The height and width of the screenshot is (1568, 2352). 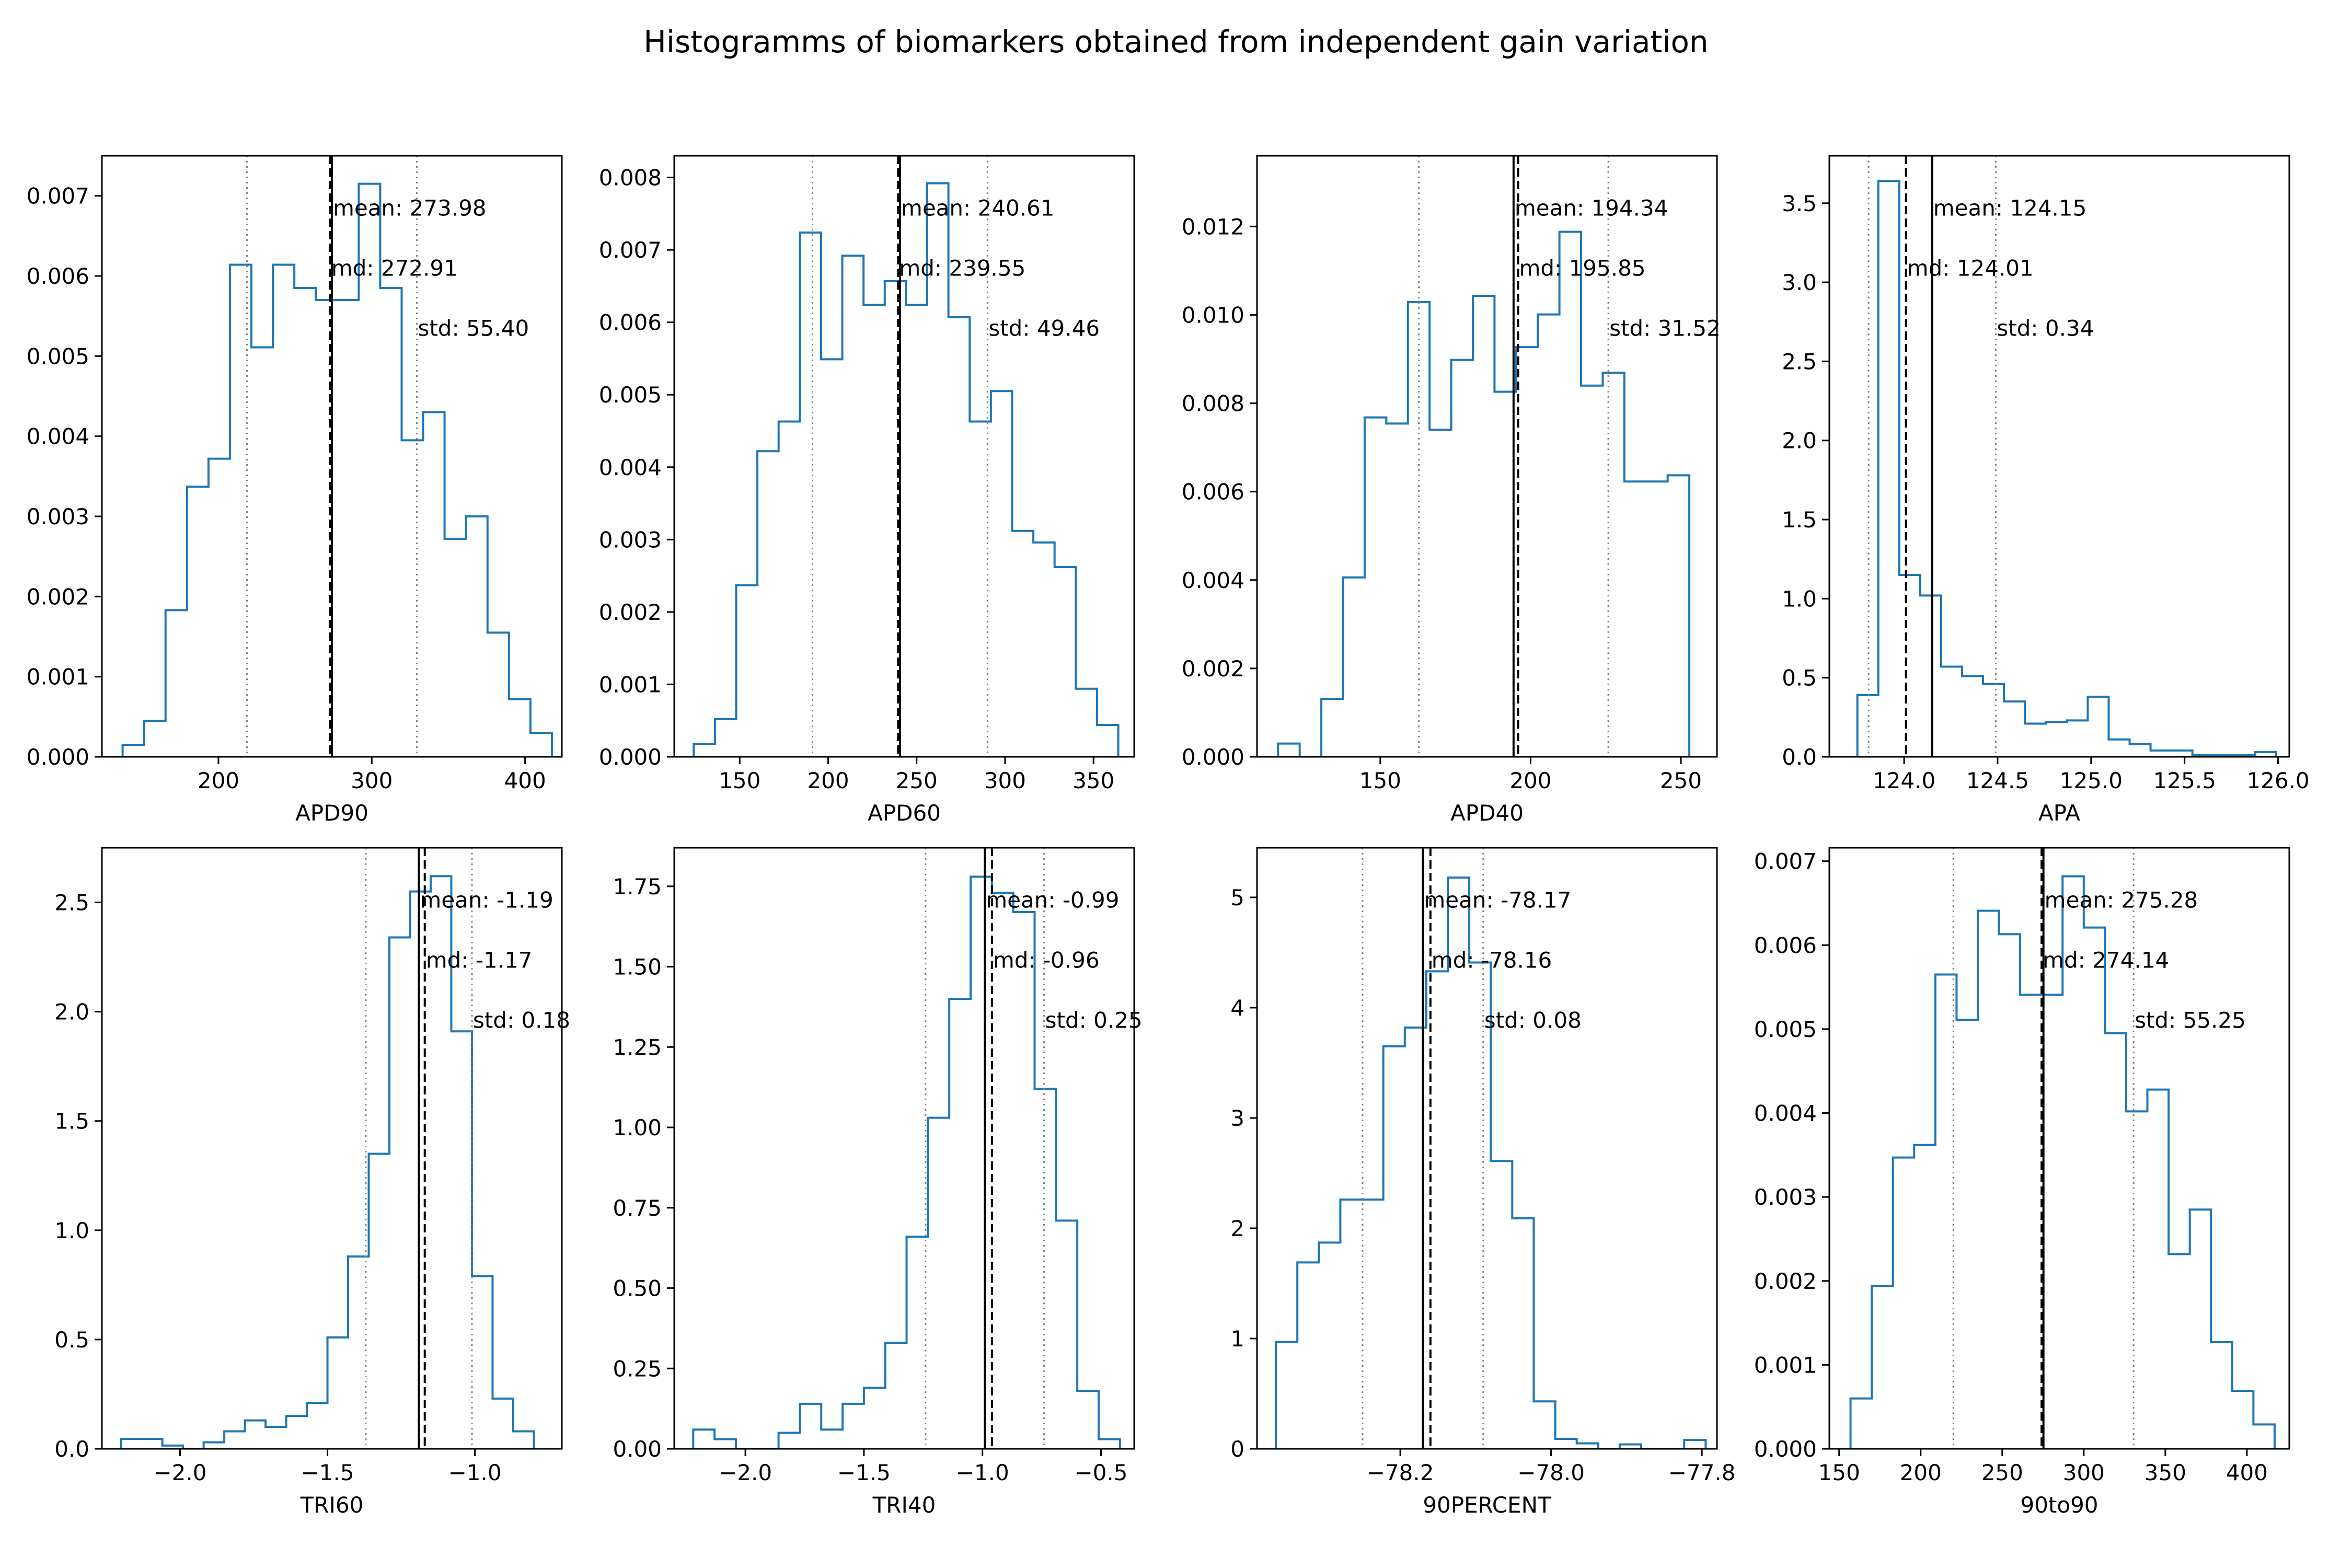 What do you see at coordinates (1213, 226) in the screenshot?
I see `y-tick-label: 0.012` at bounding box center [1213, 226].